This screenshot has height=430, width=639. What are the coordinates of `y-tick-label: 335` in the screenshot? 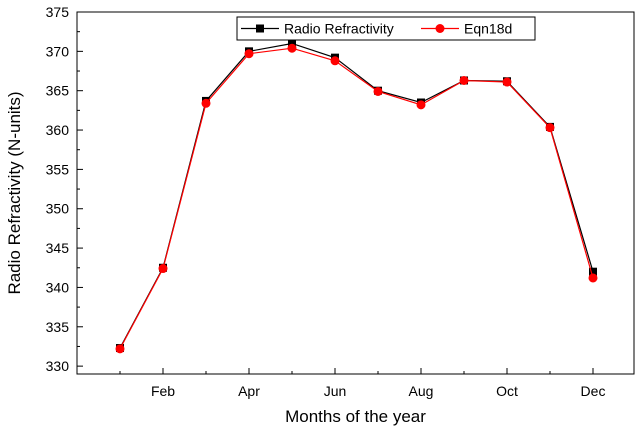 It's located at (58, 327).